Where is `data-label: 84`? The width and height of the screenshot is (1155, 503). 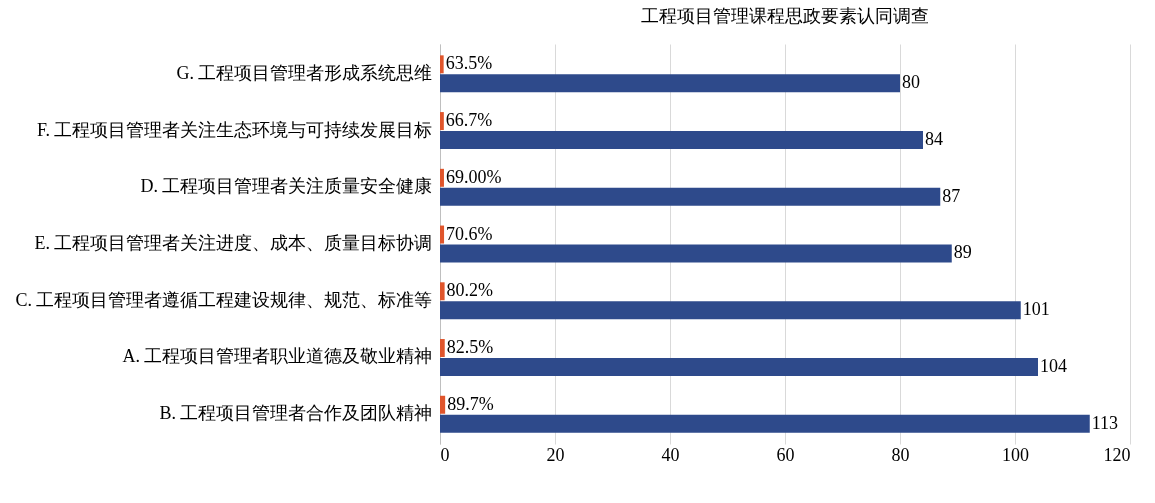
data-label: 84 is located at coordinates (934, 138).